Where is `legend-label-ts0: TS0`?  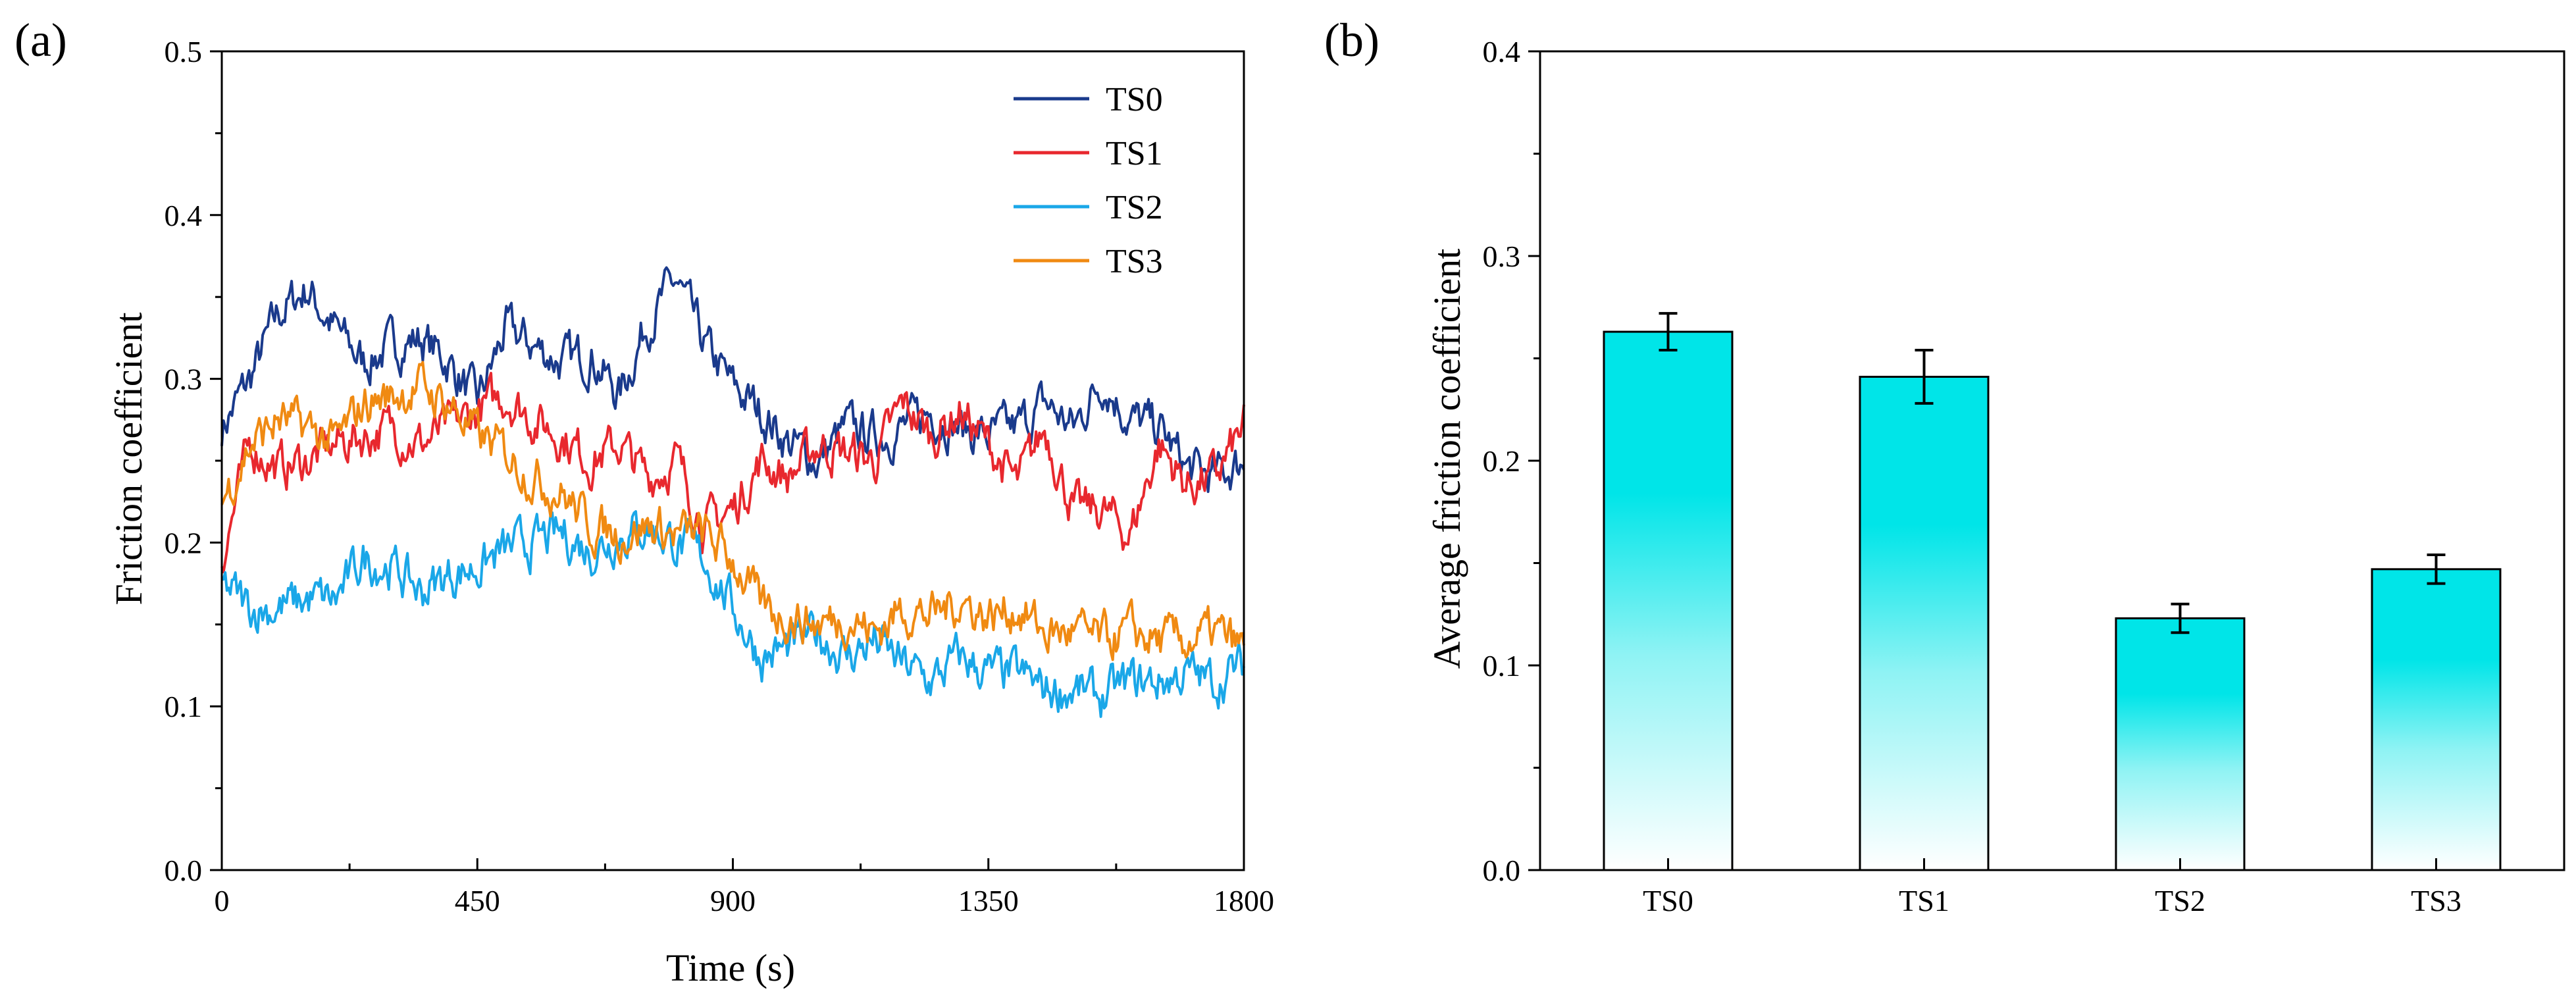 legend-label-ts0: TS0 is located at coordinates (1134, 99).